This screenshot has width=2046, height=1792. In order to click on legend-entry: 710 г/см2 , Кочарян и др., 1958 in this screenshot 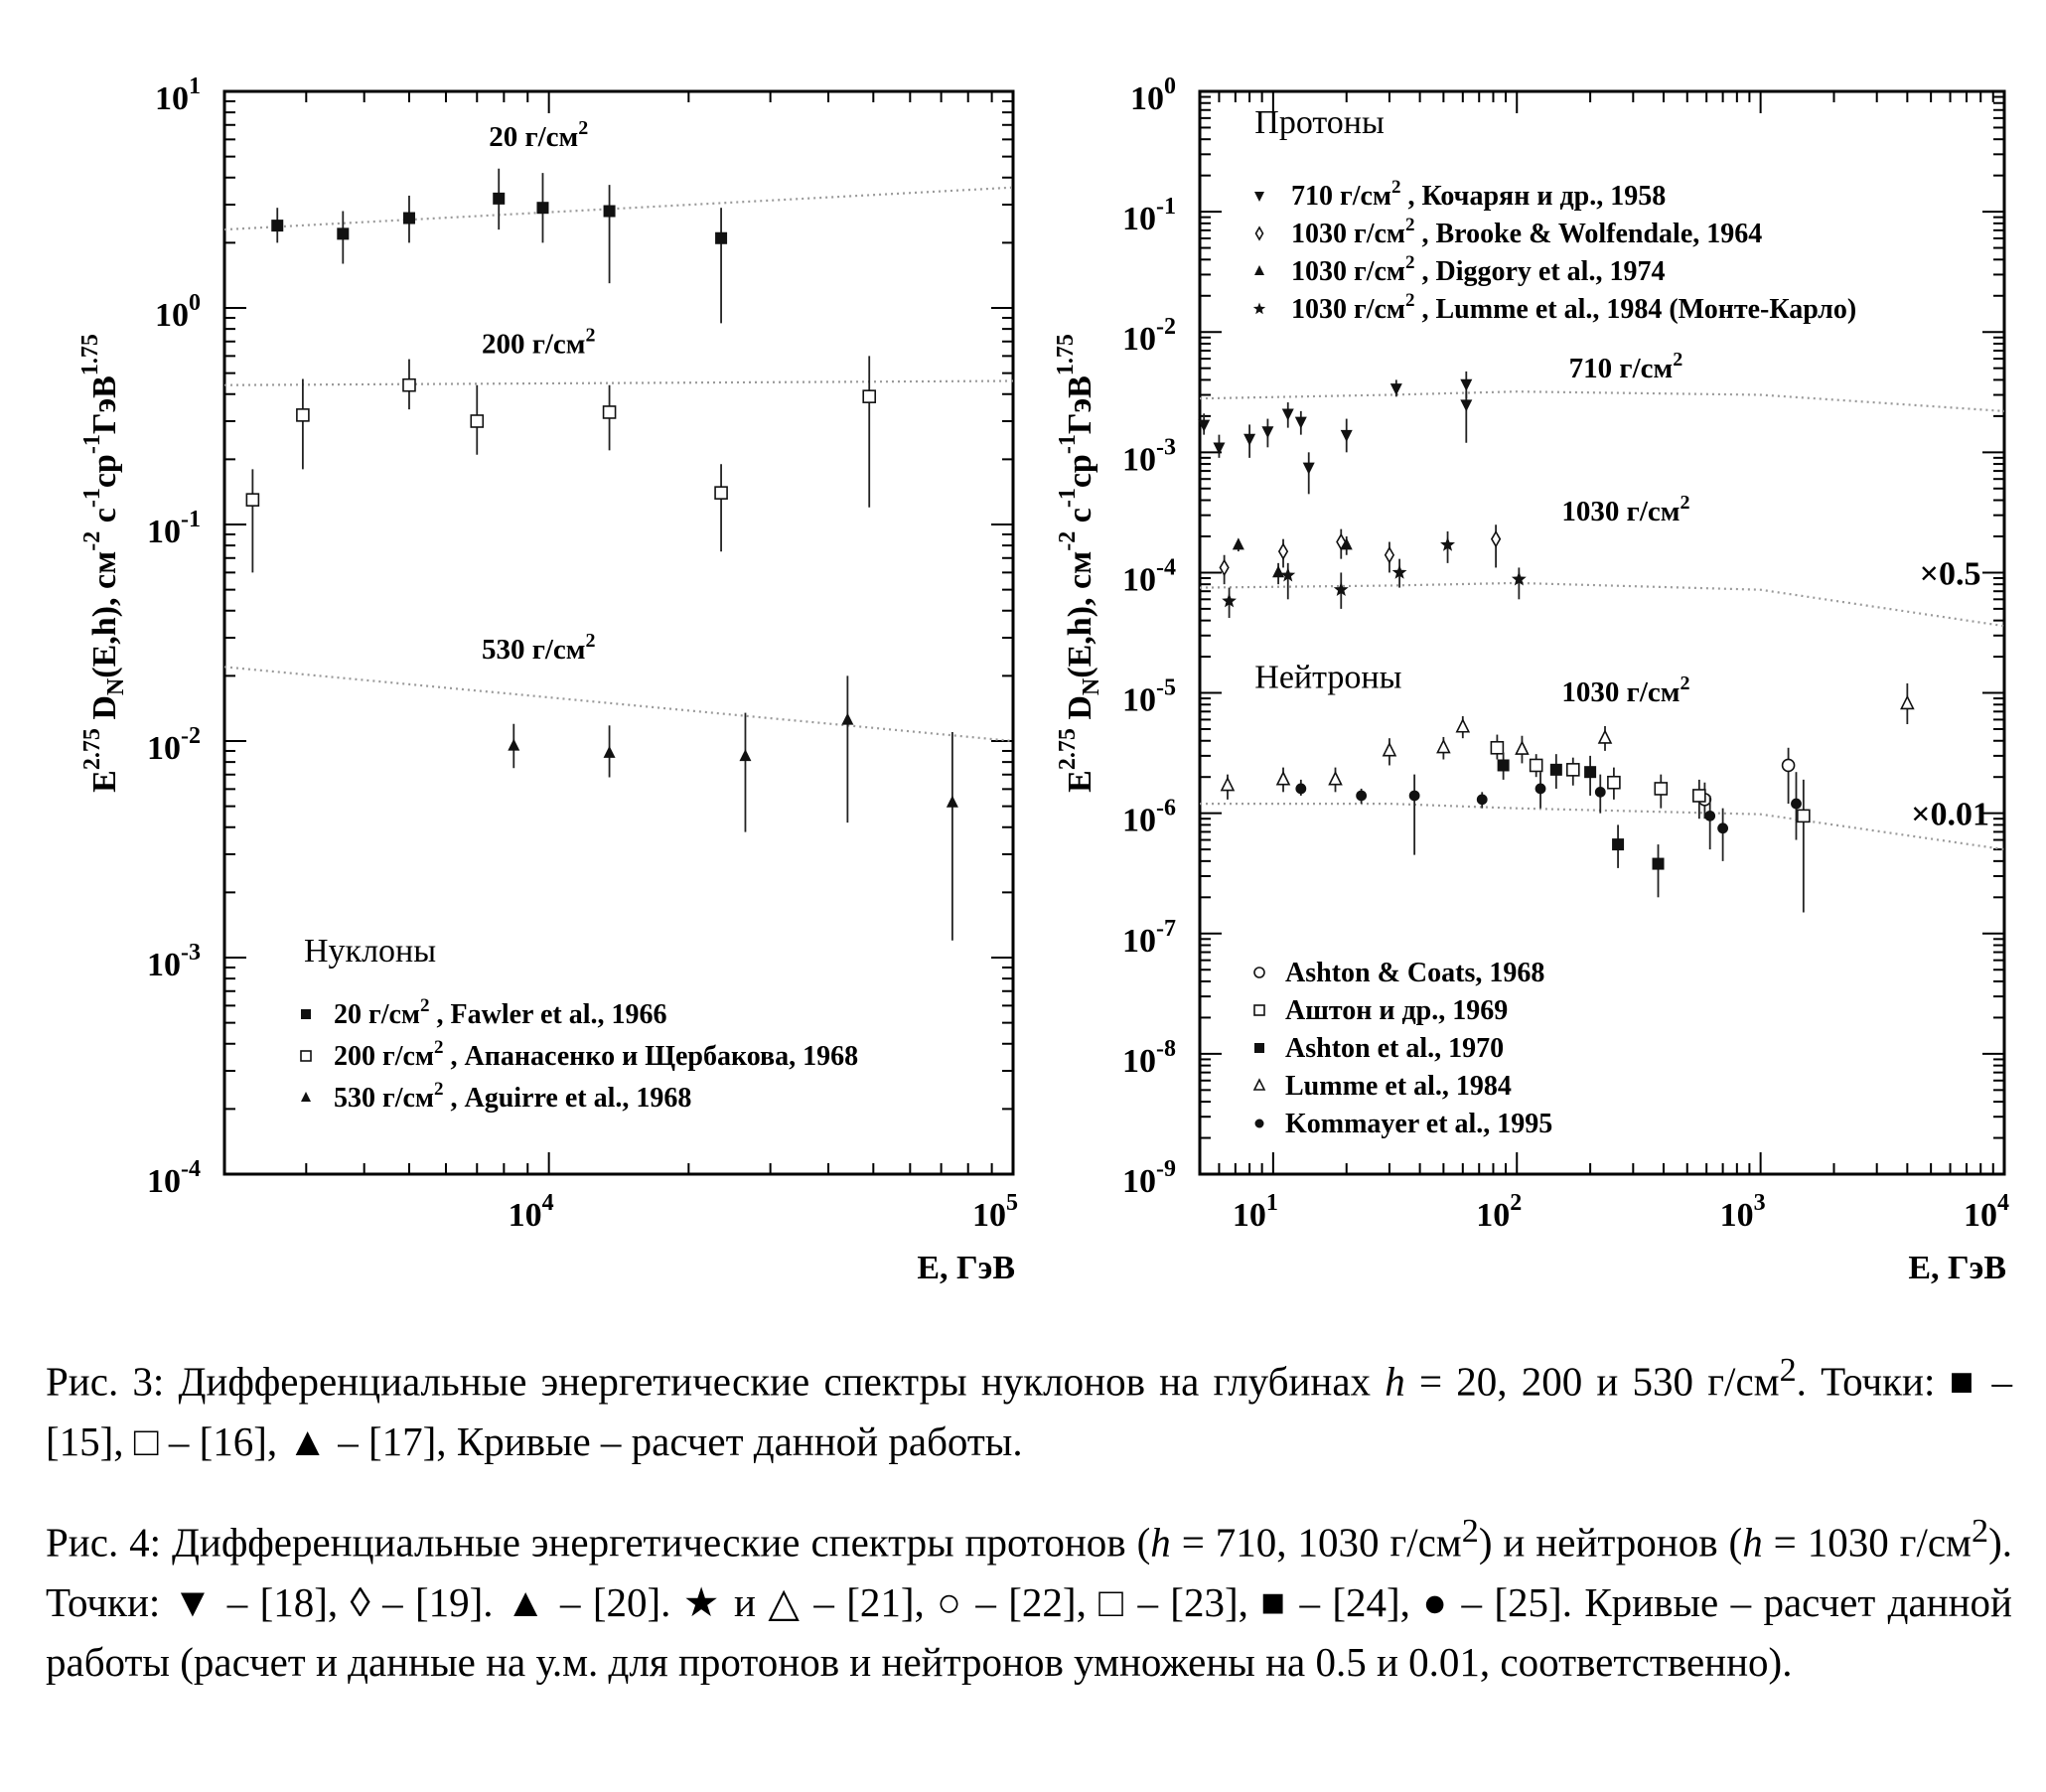, I will do `click(1478, 195)`.